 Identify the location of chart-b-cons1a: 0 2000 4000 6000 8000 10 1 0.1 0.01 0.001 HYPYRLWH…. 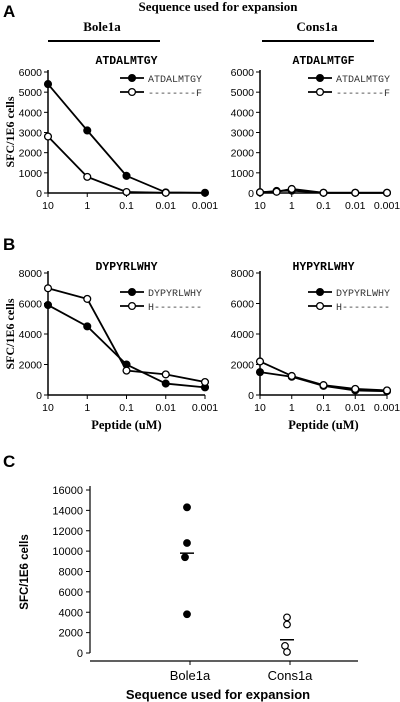
(315, 346).